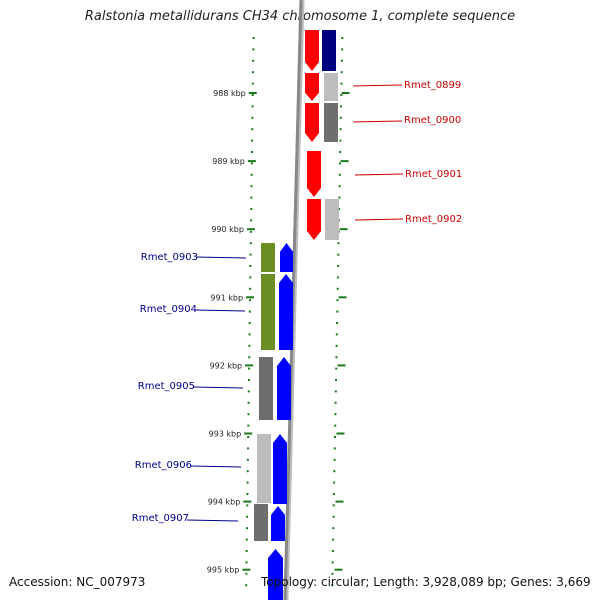  I want to click on gene-label-rmet_0906: Rmet_0906, so click(163, 465).